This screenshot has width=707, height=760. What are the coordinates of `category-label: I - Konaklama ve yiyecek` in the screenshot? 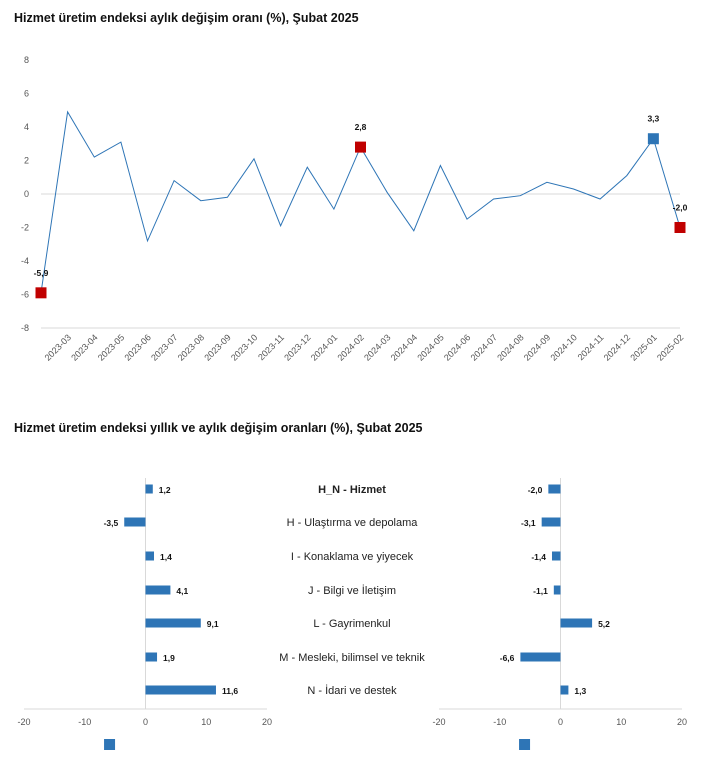 It's located at (352, 557).